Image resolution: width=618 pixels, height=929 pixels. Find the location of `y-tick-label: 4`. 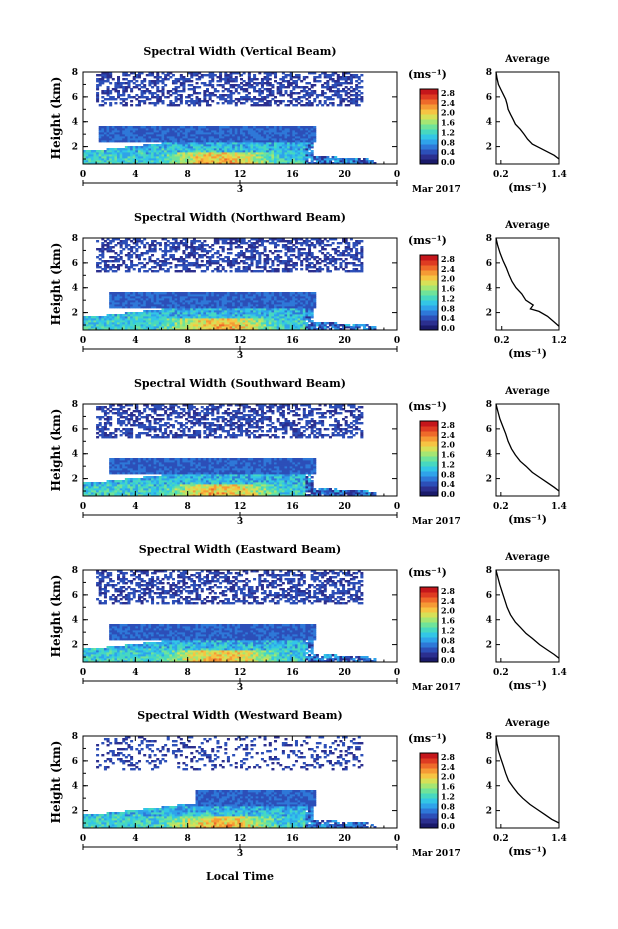

y-tick-label: 4 is located at coordinates (75, 455).